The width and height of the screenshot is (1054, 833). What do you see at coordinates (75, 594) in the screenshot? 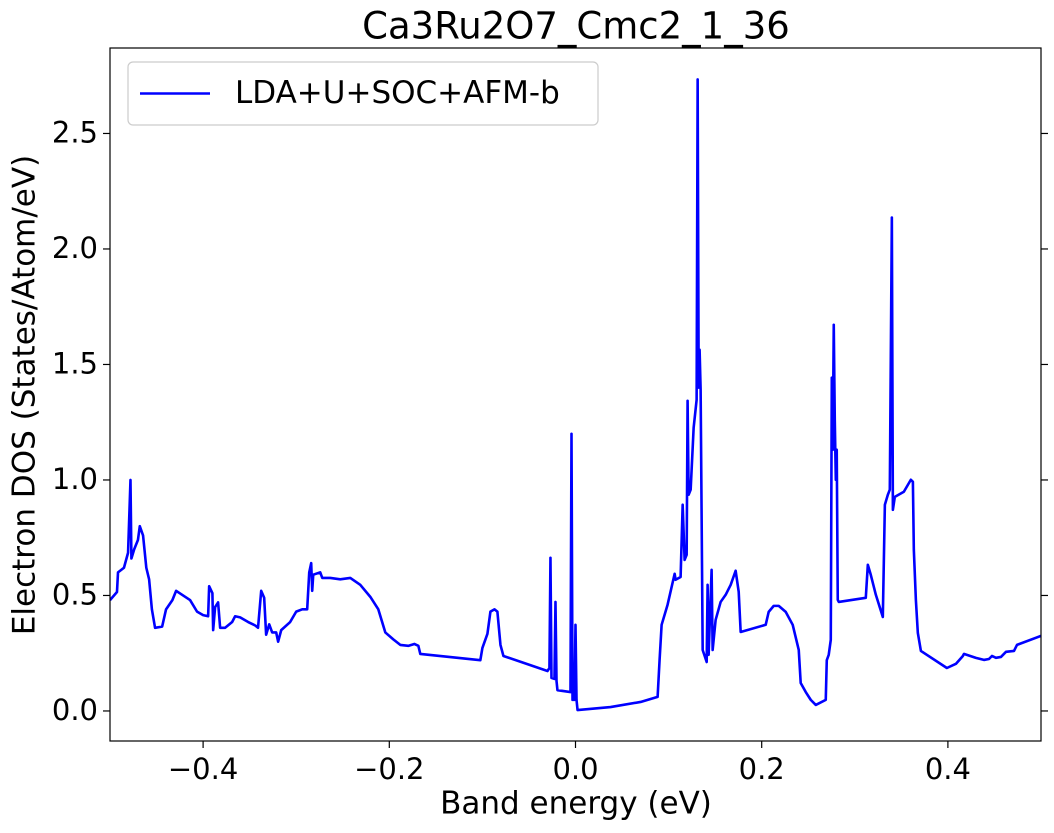
I see `y-tick-label: 0.5` at bounding box center [75, 594].